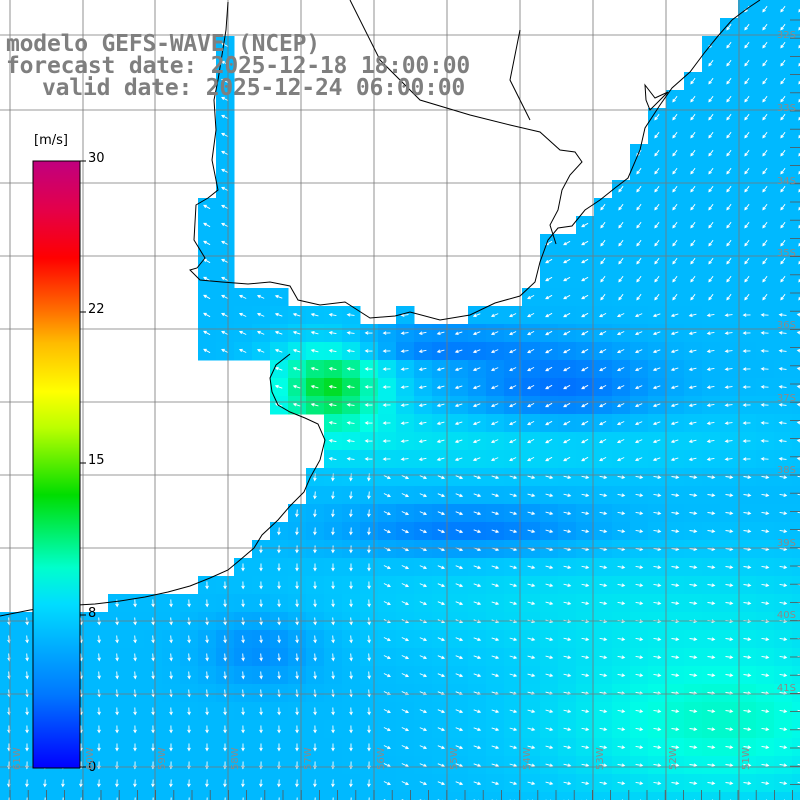  I want to click on latitude-label: 37S, so click(786, 398).